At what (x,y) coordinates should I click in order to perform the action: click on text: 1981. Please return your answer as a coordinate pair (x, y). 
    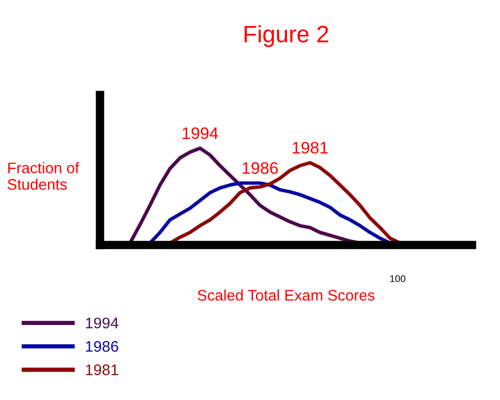
    Looking at the image, I should click on (310, 148).